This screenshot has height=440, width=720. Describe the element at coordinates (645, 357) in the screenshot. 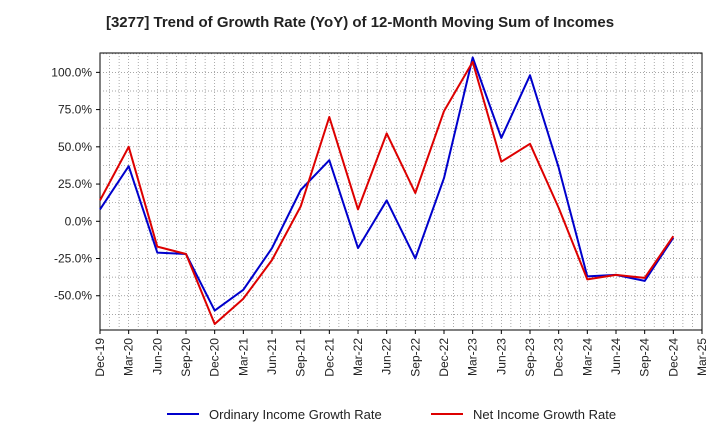

I see `x-tick-label: Sep-24` at that location.